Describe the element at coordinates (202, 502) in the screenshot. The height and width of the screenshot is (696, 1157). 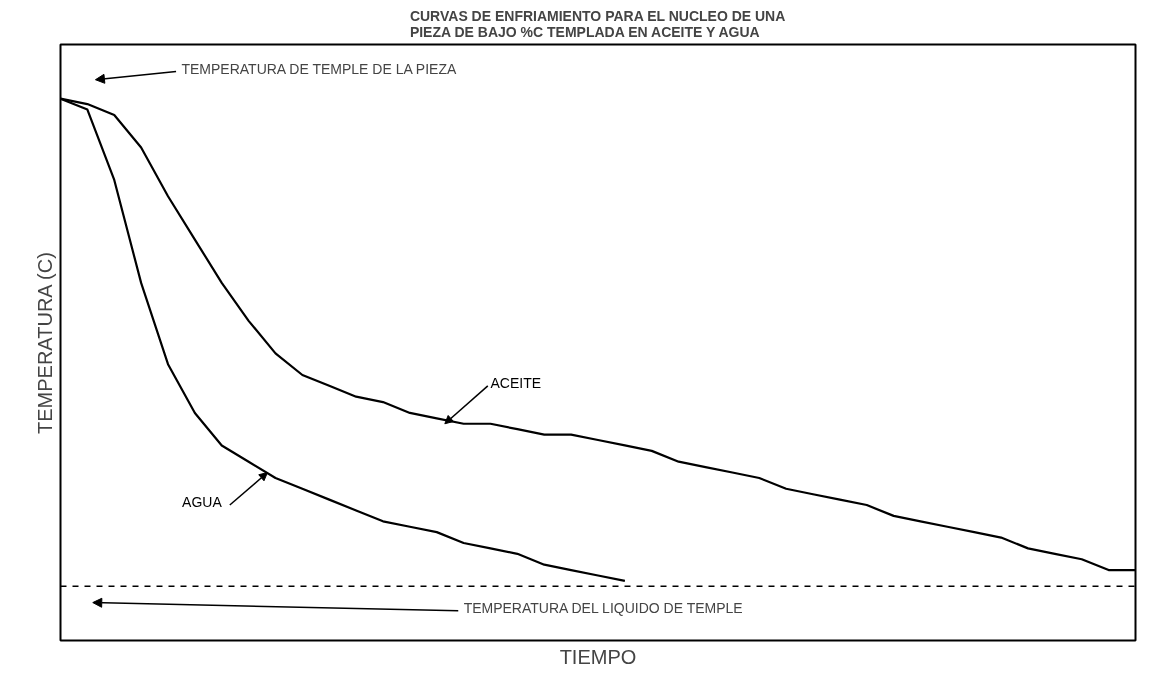
I see `text: AGUA` at that location.